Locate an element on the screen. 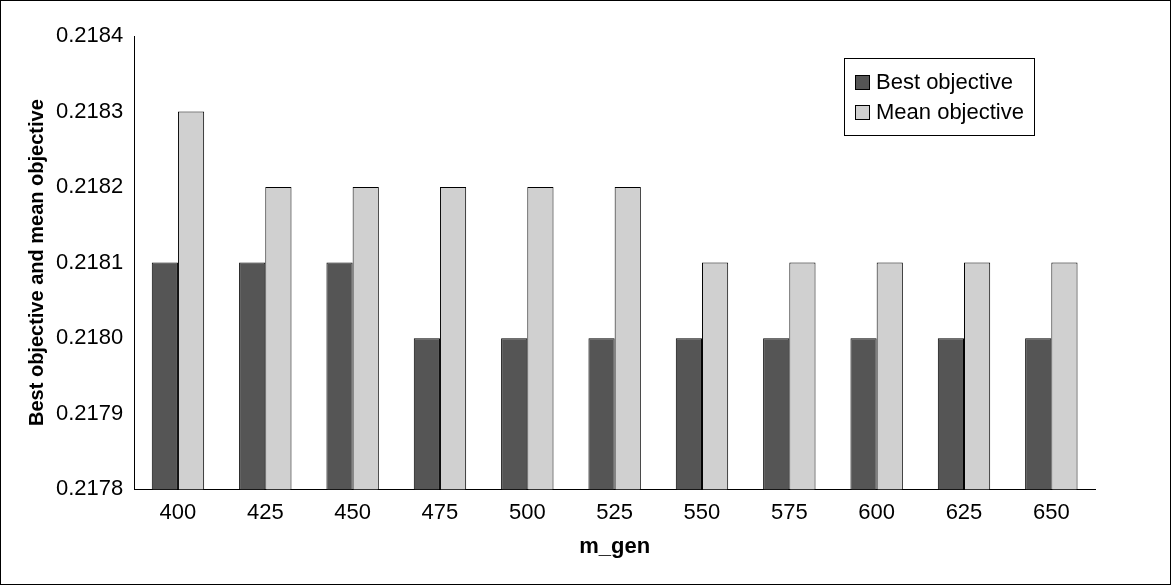 The image size is (1171, 585). legend-label: Best objective is located at coordinates (944, 82).